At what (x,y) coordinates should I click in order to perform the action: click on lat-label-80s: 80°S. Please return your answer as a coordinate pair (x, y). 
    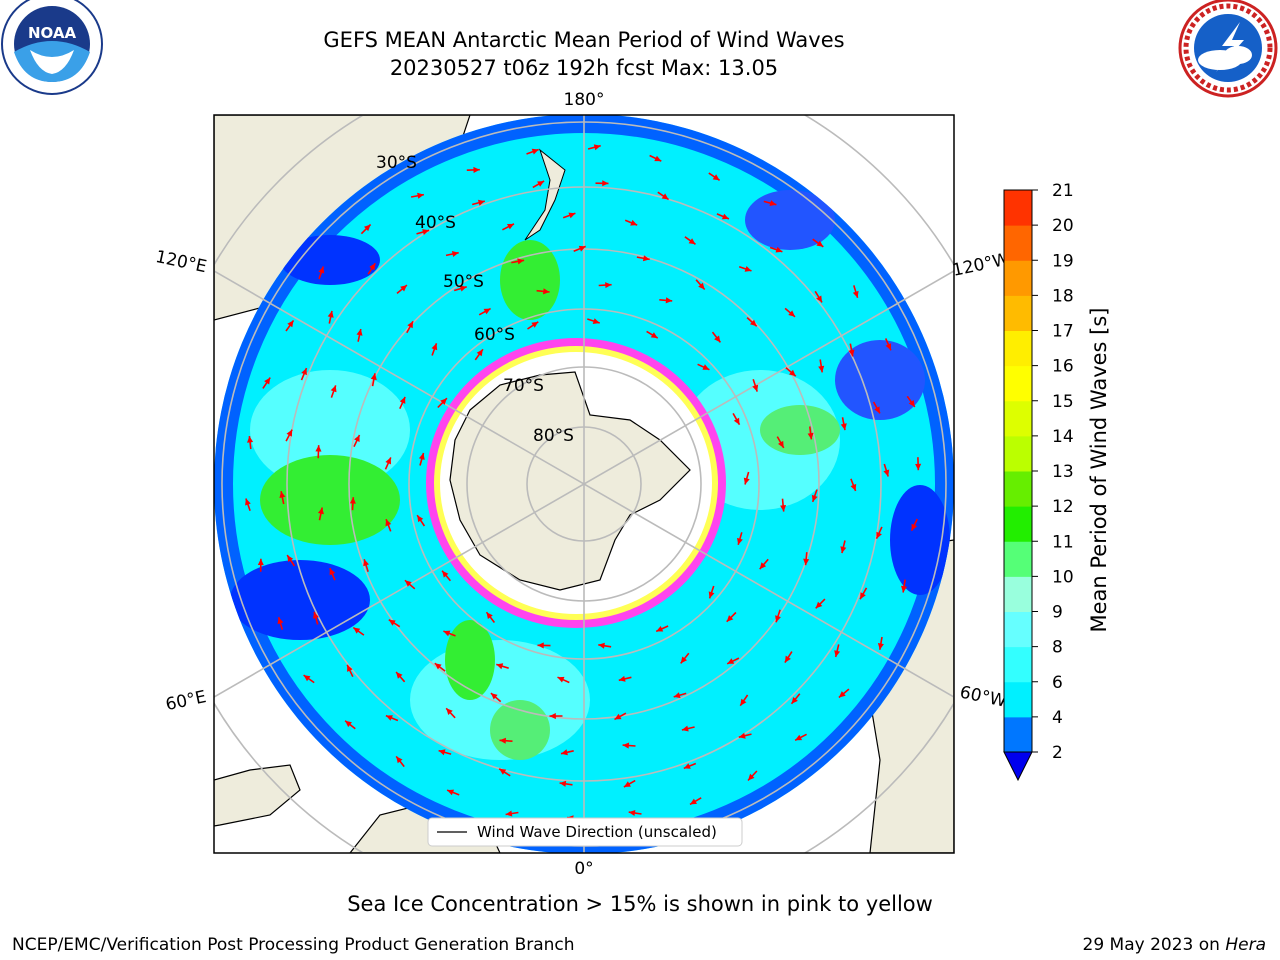
    Looking at the image, I should click on (553, 436).